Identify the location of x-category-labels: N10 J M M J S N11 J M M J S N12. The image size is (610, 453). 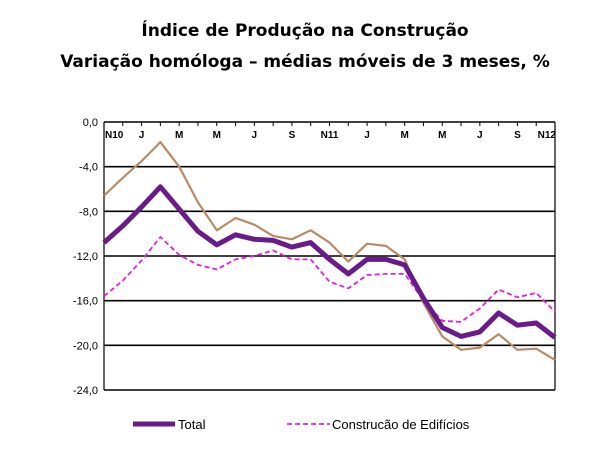
(330, 135).